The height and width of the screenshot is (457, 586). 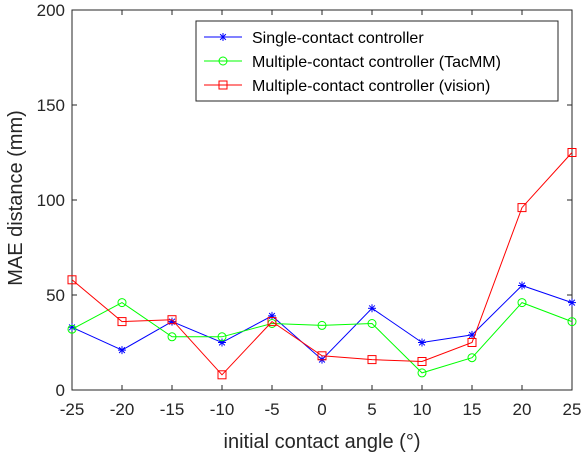 What do you see at coordinates (371, 86) in the screenshot?
I see `legend-label: Multiple-contact controller (vision)` at bounding box center [371, 86].